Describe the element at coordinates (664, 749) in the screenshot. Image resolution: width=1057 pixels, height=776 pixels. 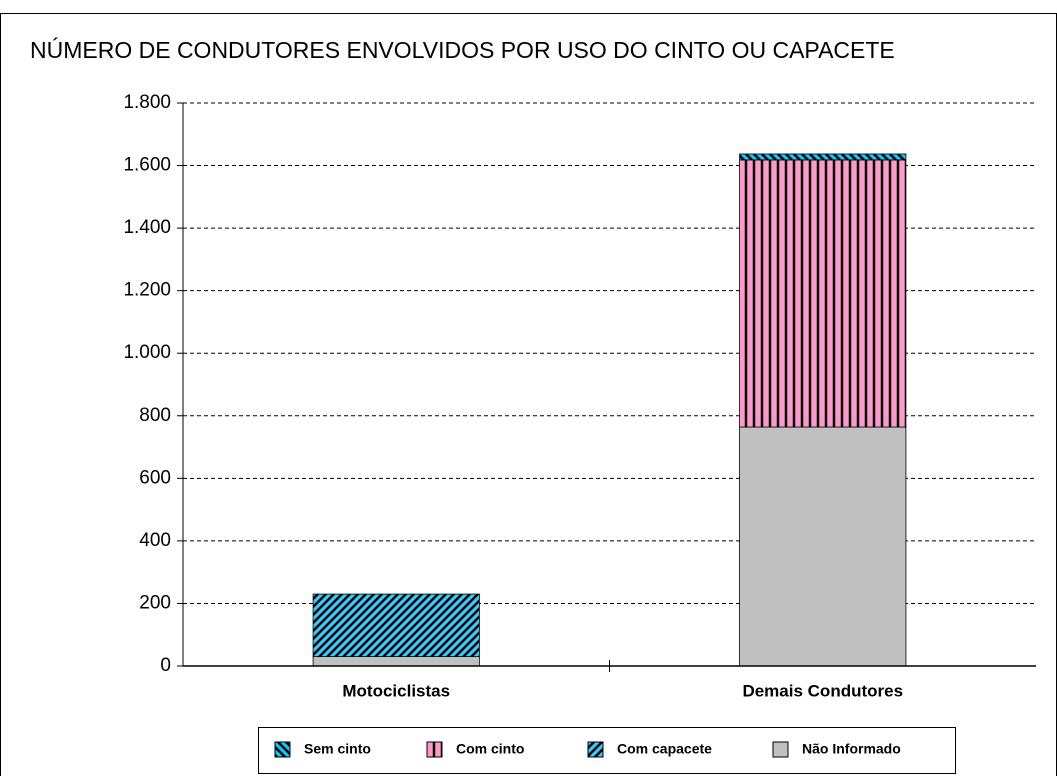
I see `legend-label: Com capacete` at that location.